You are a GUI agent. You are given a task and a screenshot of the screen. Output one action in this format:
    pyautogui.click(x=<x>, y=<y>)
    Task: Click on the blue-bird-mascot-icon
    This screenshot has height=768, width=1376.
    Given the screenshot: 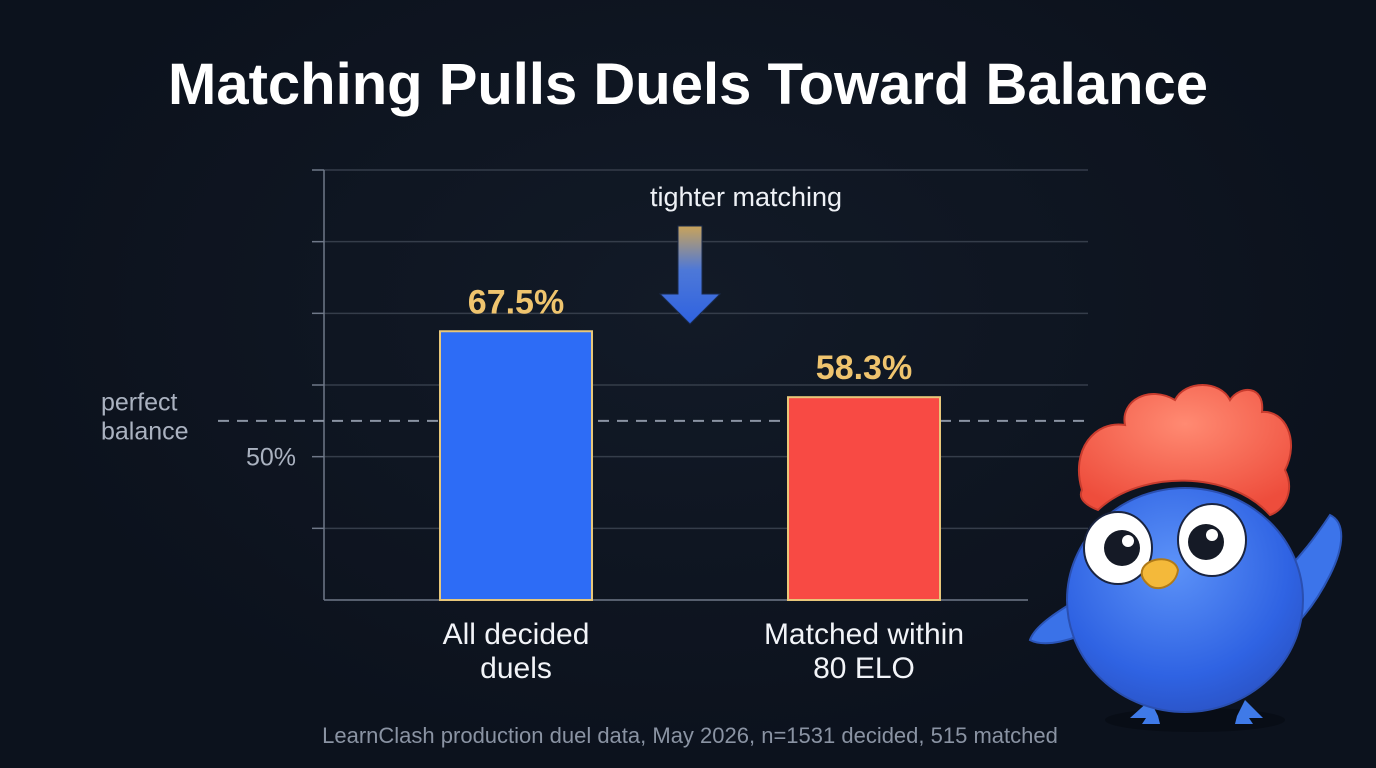 What is the action you would take?
    pyautogui.click(x=1185, y=558)
    